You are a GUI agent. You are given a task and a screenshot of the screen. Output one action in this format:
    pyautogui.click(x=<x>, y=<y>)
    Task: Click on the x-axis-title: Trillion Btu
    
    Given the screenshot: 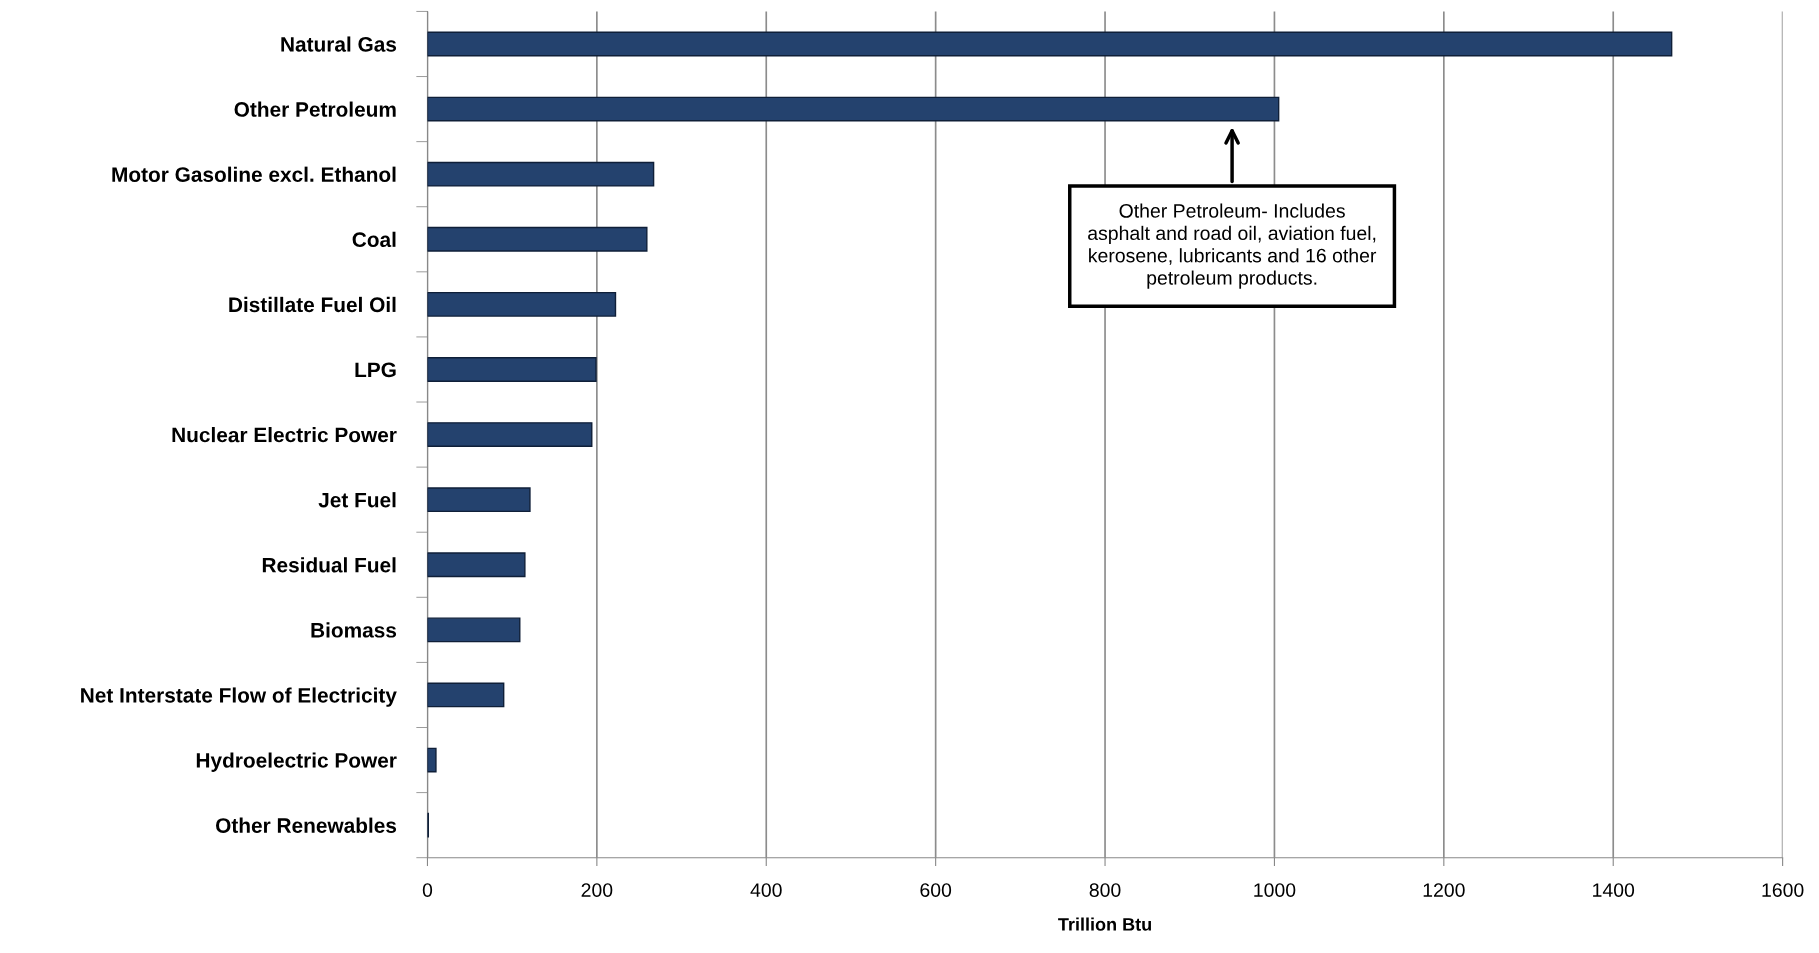 What is the action you would take?
    pyautogui.click(x=1104, y=924)
    